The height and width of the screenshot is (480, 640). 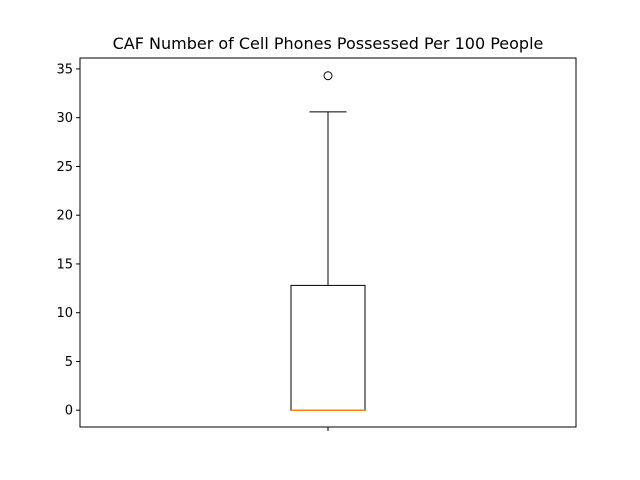 I want to click on boxes-group, so click(x=328, y=241).